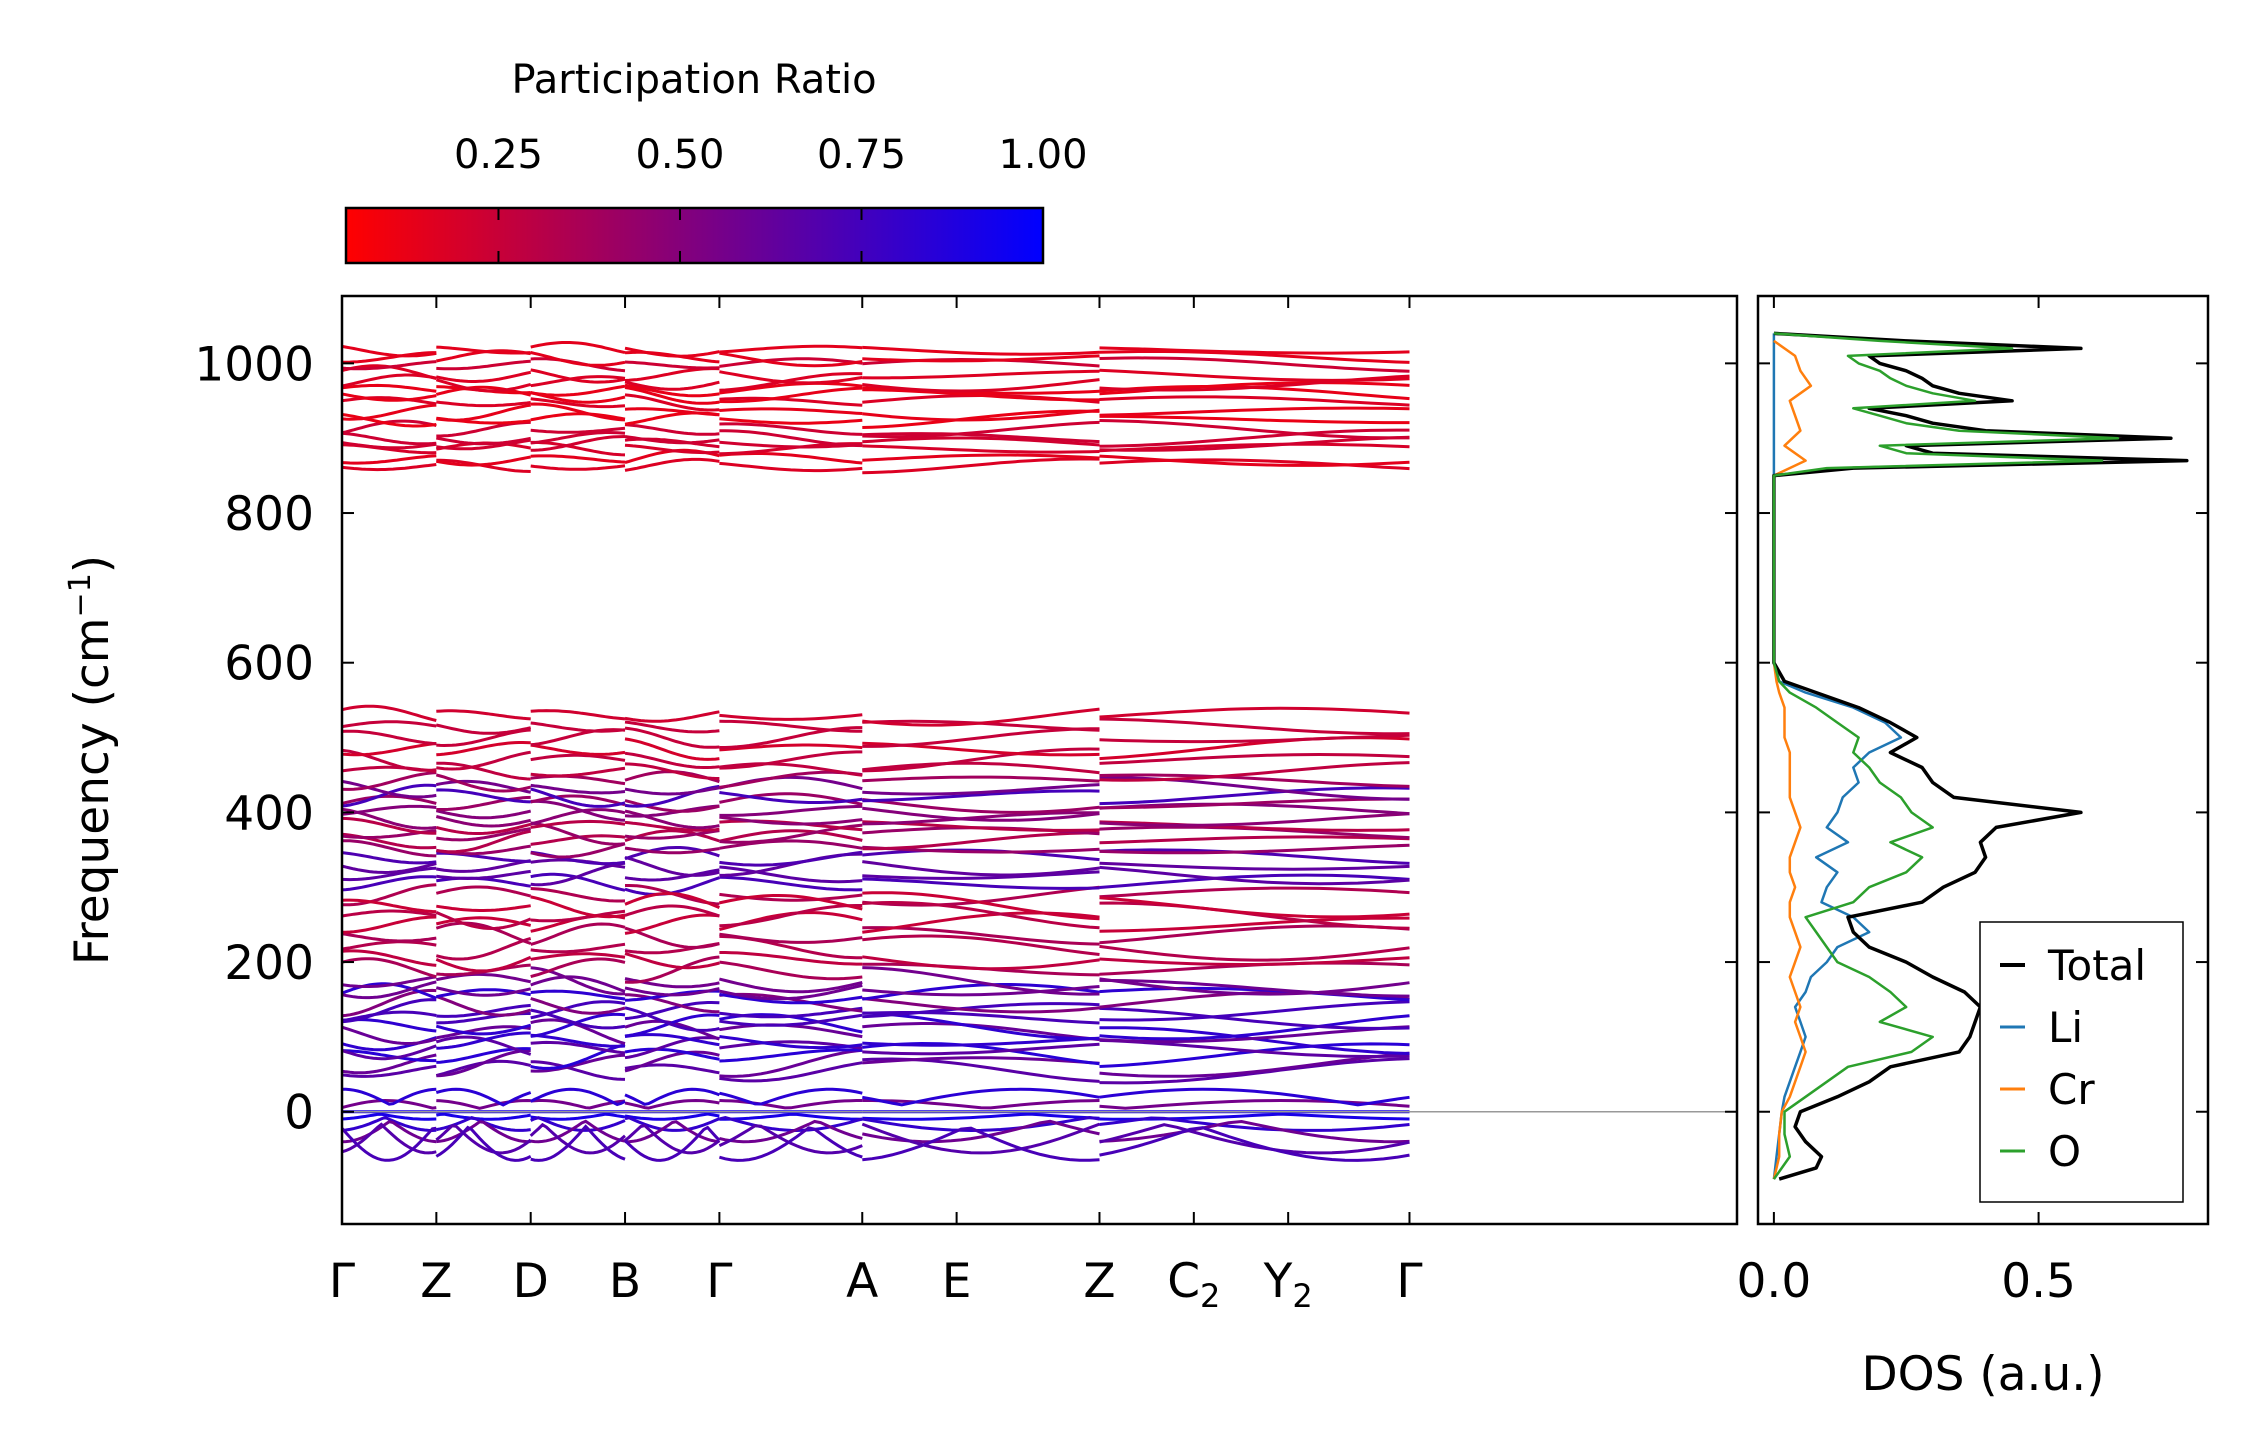  What do you see at coordinates (1946, 756) in the screenshot?
I see `dos-curve-o` at bounding box center [1946, 756].